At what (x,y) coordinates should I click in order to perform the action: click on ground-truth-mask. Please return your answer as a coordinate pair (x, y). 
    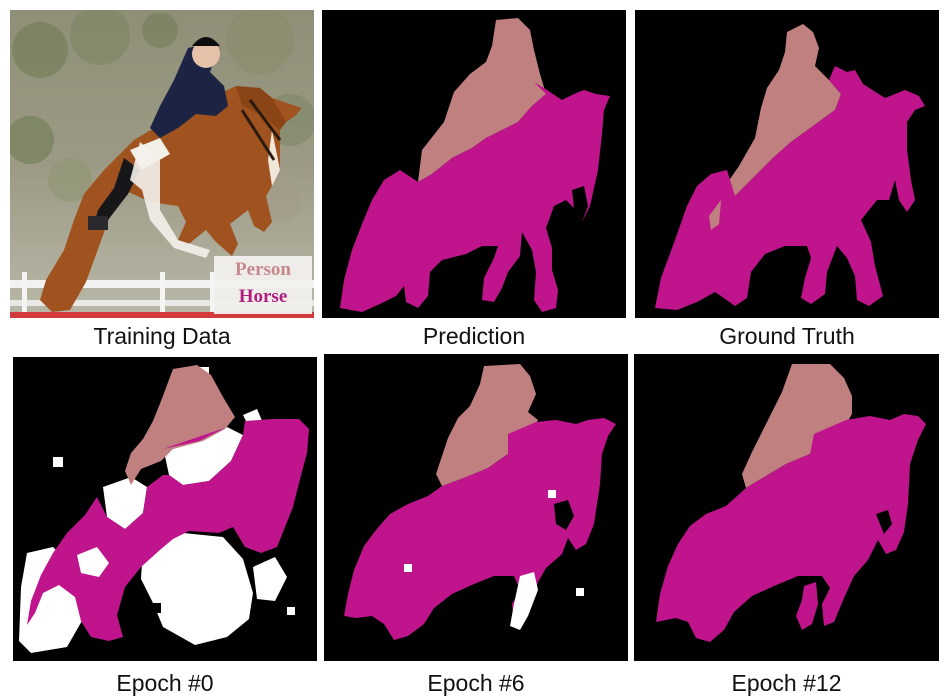
    Looking at the image, I should click on (787, 164).